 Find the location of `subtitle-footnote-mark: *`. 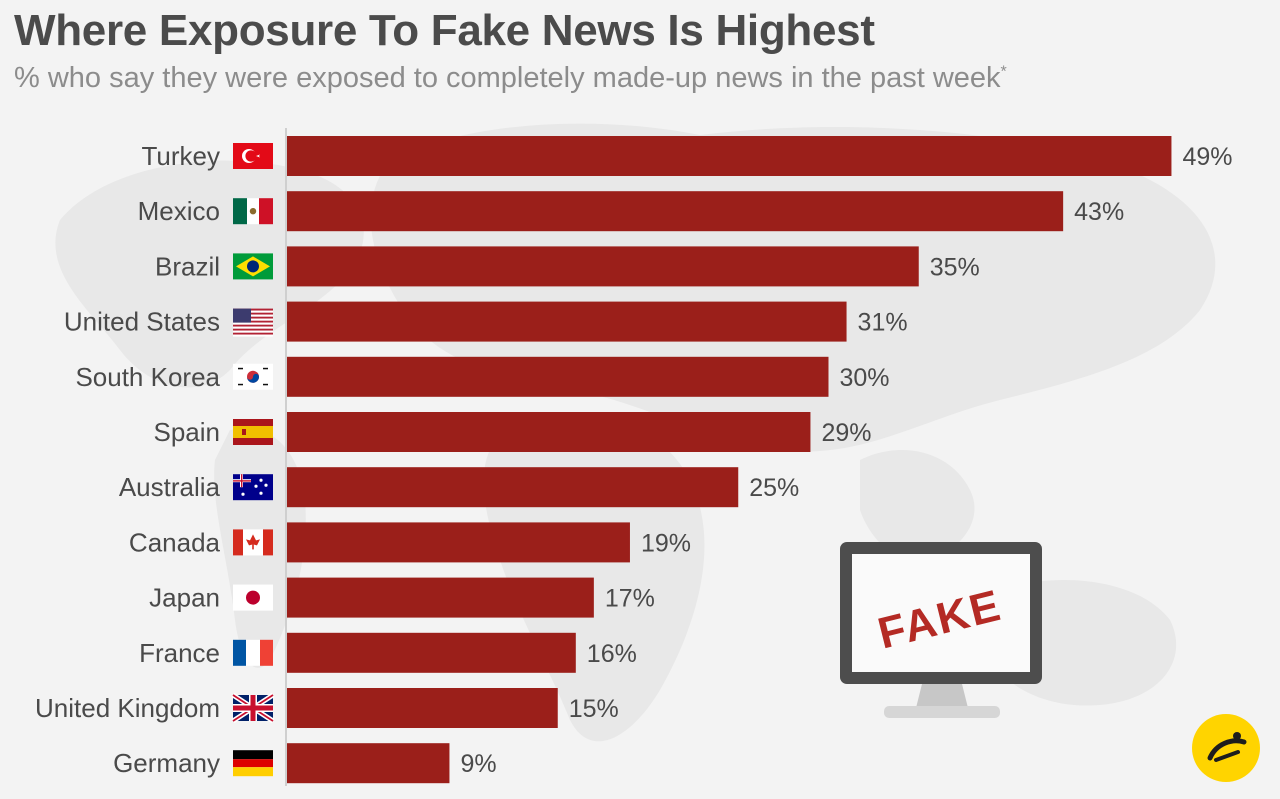

subtitle-footnote-mark: * is located at coordinates (1003, 72).